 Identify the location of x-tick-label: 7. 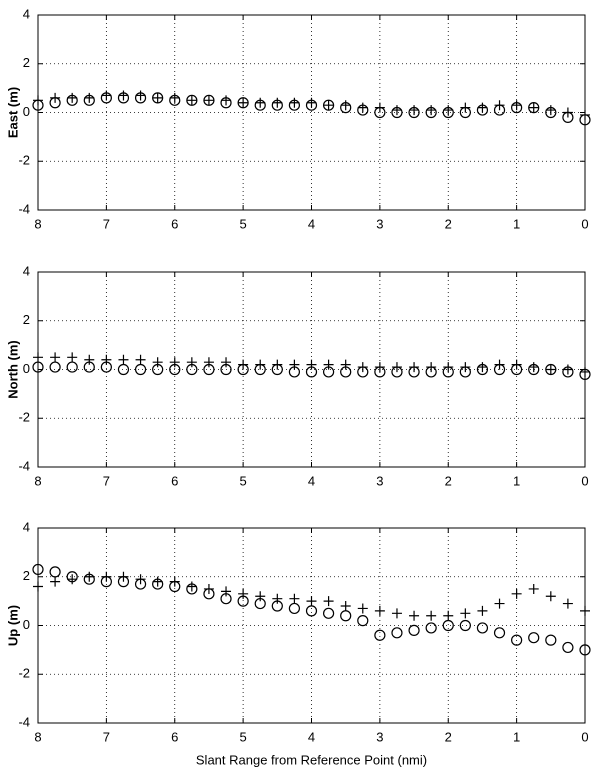
(106, 736).